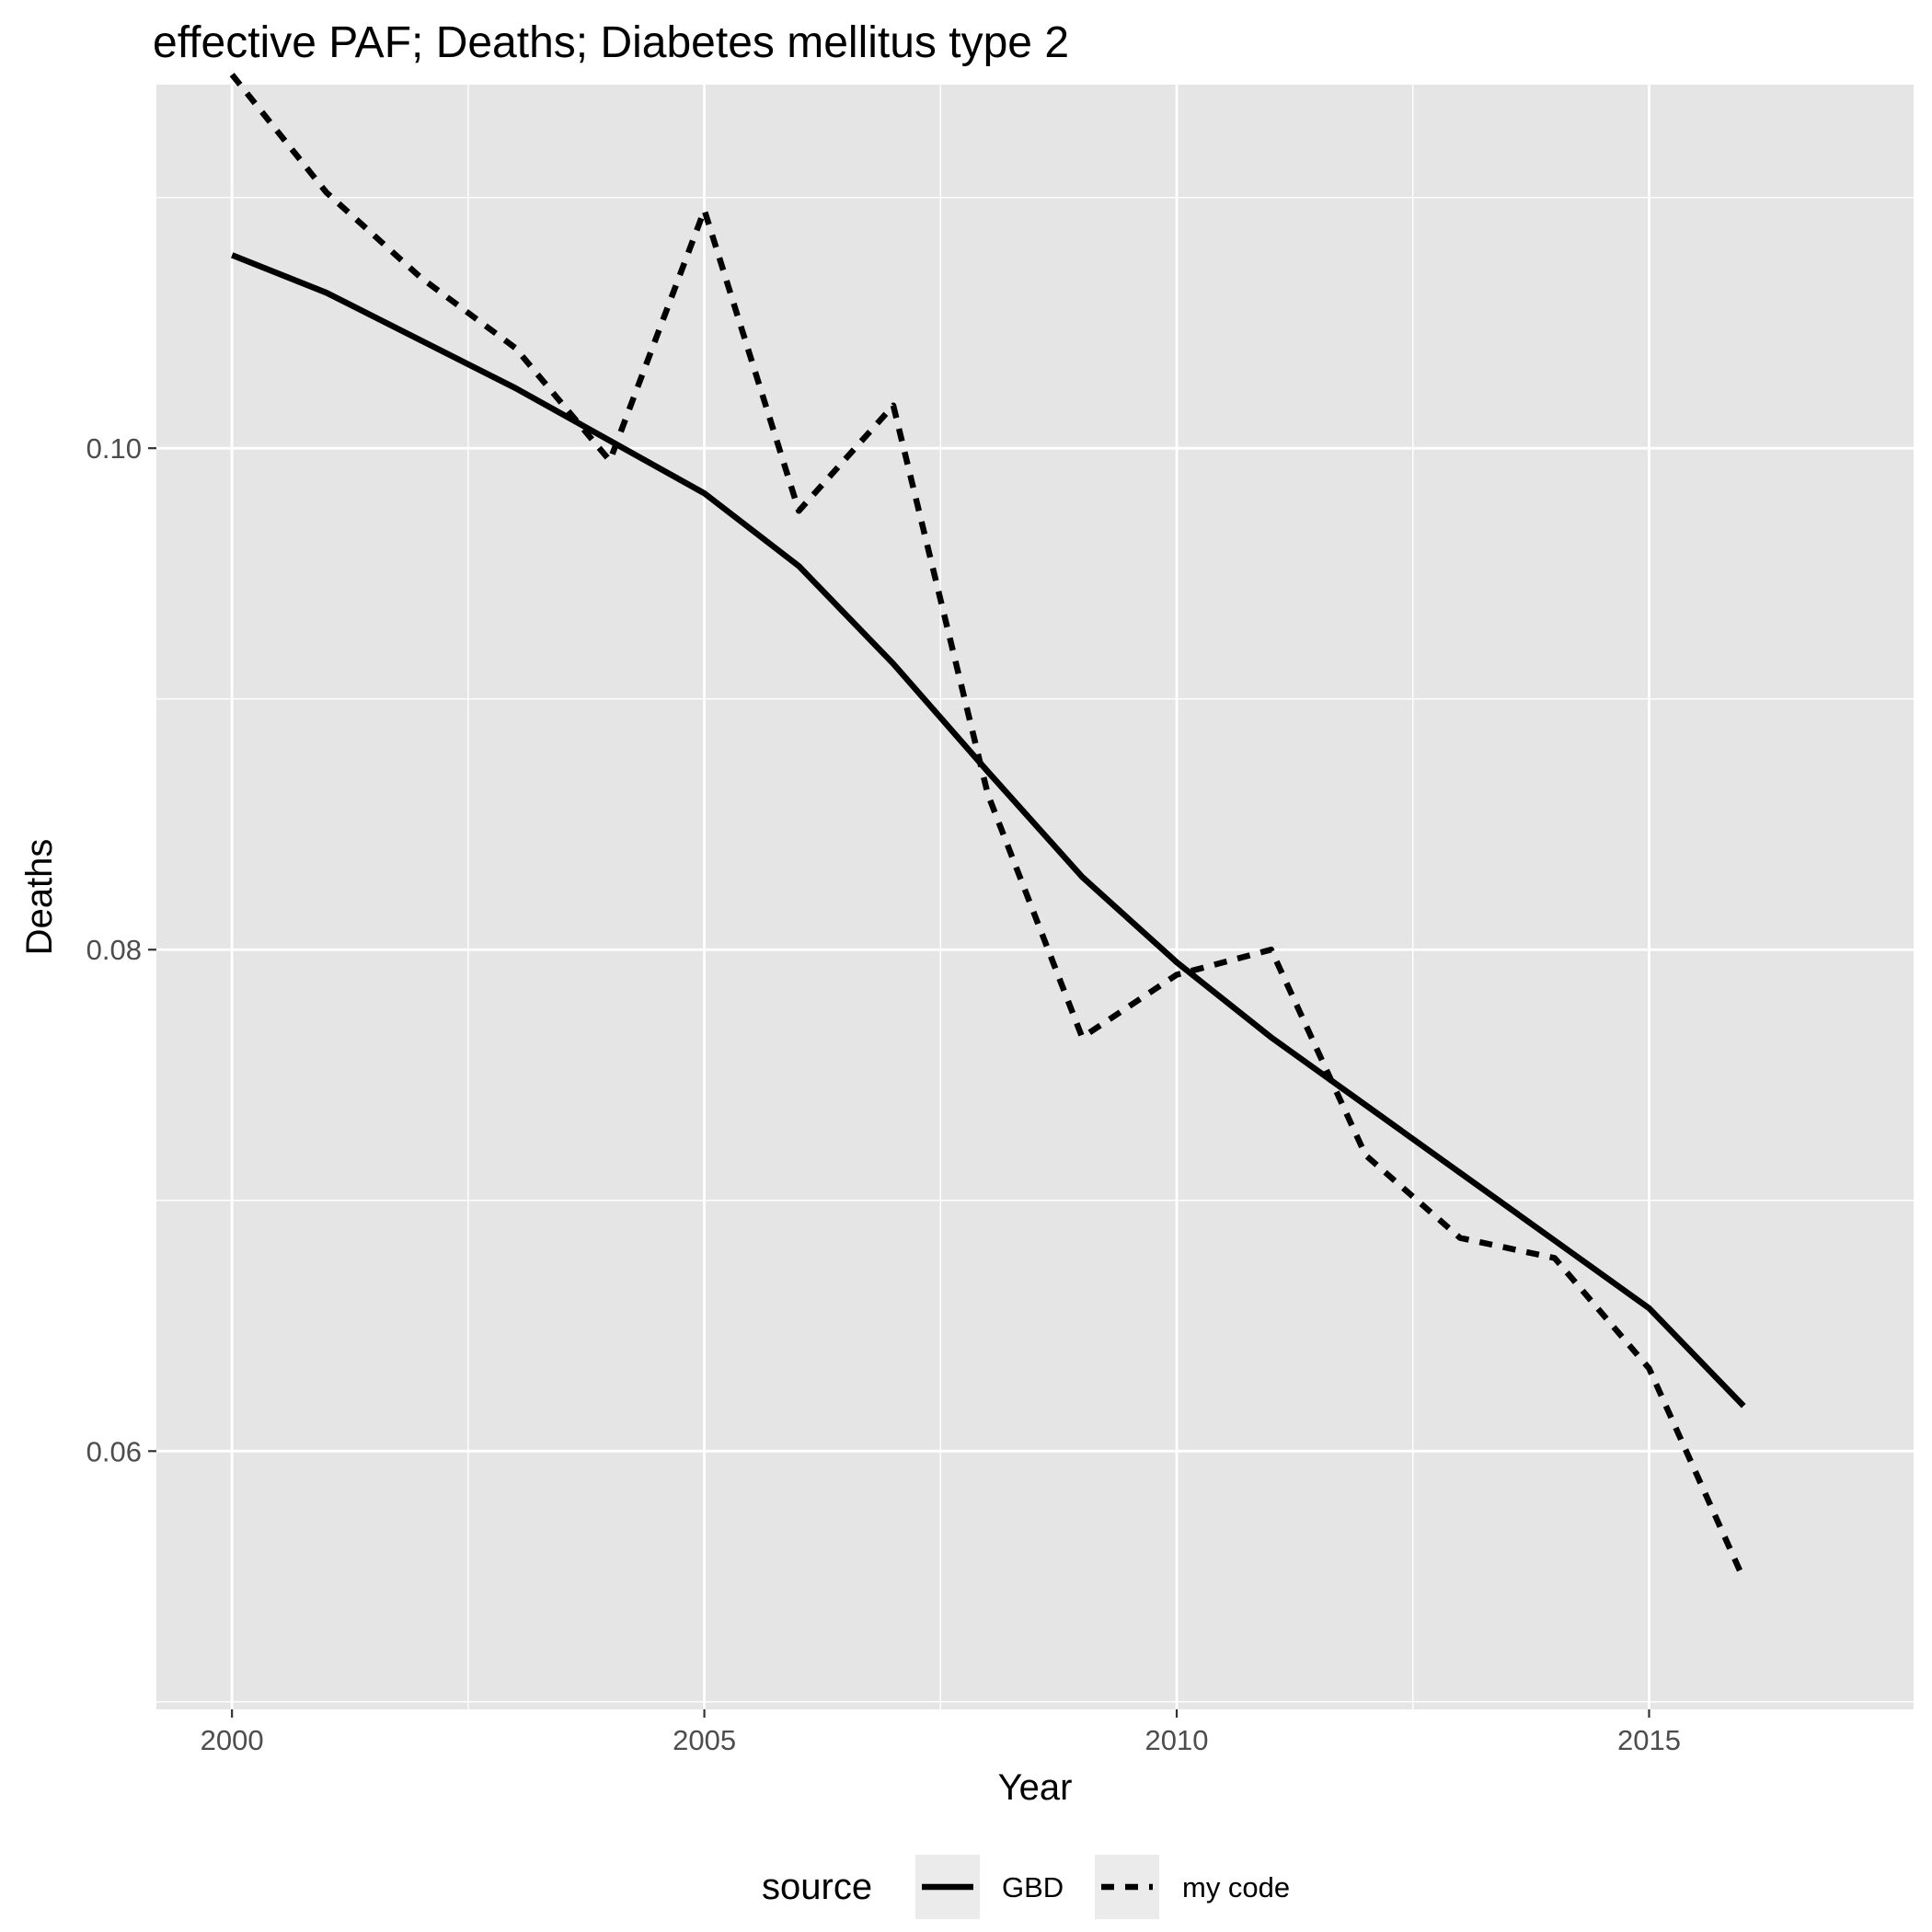 The image size is (1932, 1932). What do you see at coordinates (39, 897) in the screenshot?
I see `y-axis-title: Deaths` at bounding box center [39, 897].